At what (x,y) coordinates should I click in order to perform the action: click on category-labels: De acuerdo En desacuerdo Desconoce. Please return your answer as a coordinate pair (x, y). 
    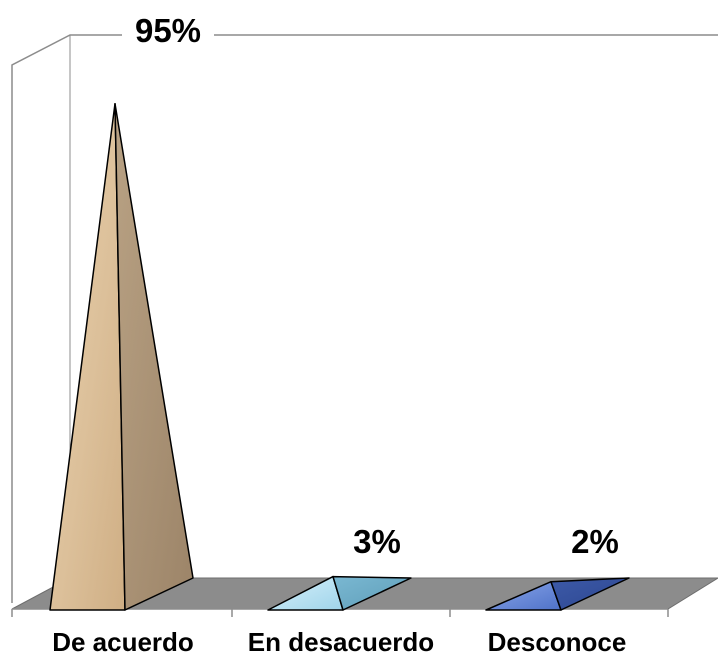
    Looking at the image, I should click on (339, 642).